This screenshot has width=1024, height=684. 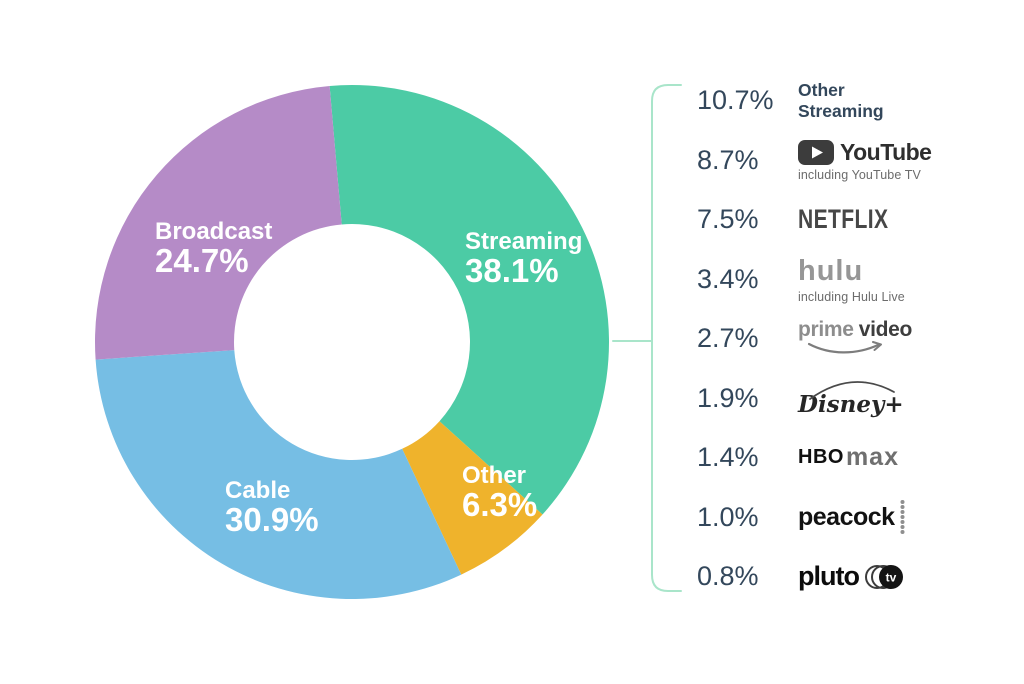 I want to click on peacock-wordmark: peacock, so click(x=846, y=516).